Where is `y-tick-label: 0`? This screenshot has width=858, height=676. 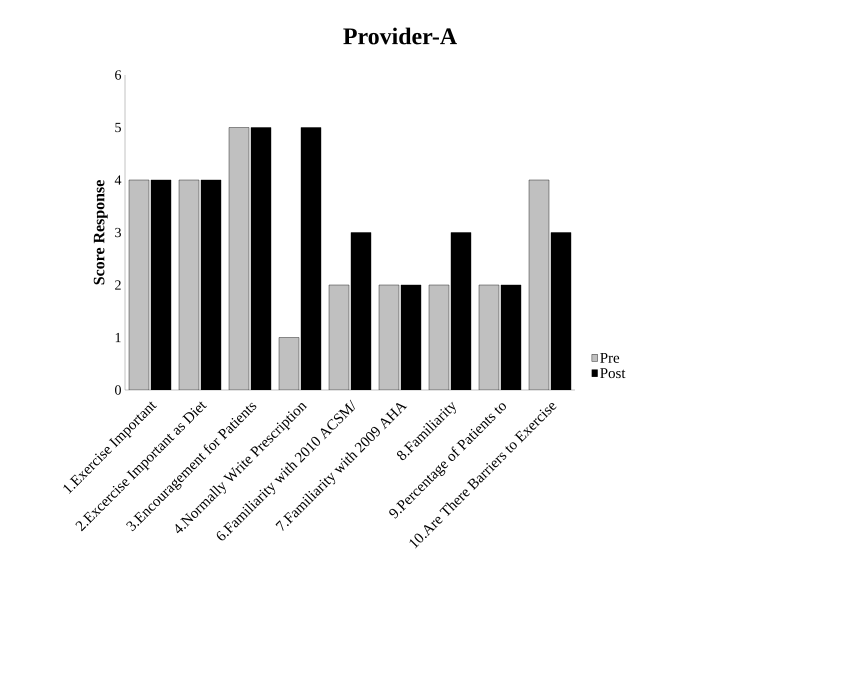 y-tick-label: 0 is located at coordinates (118, 390).